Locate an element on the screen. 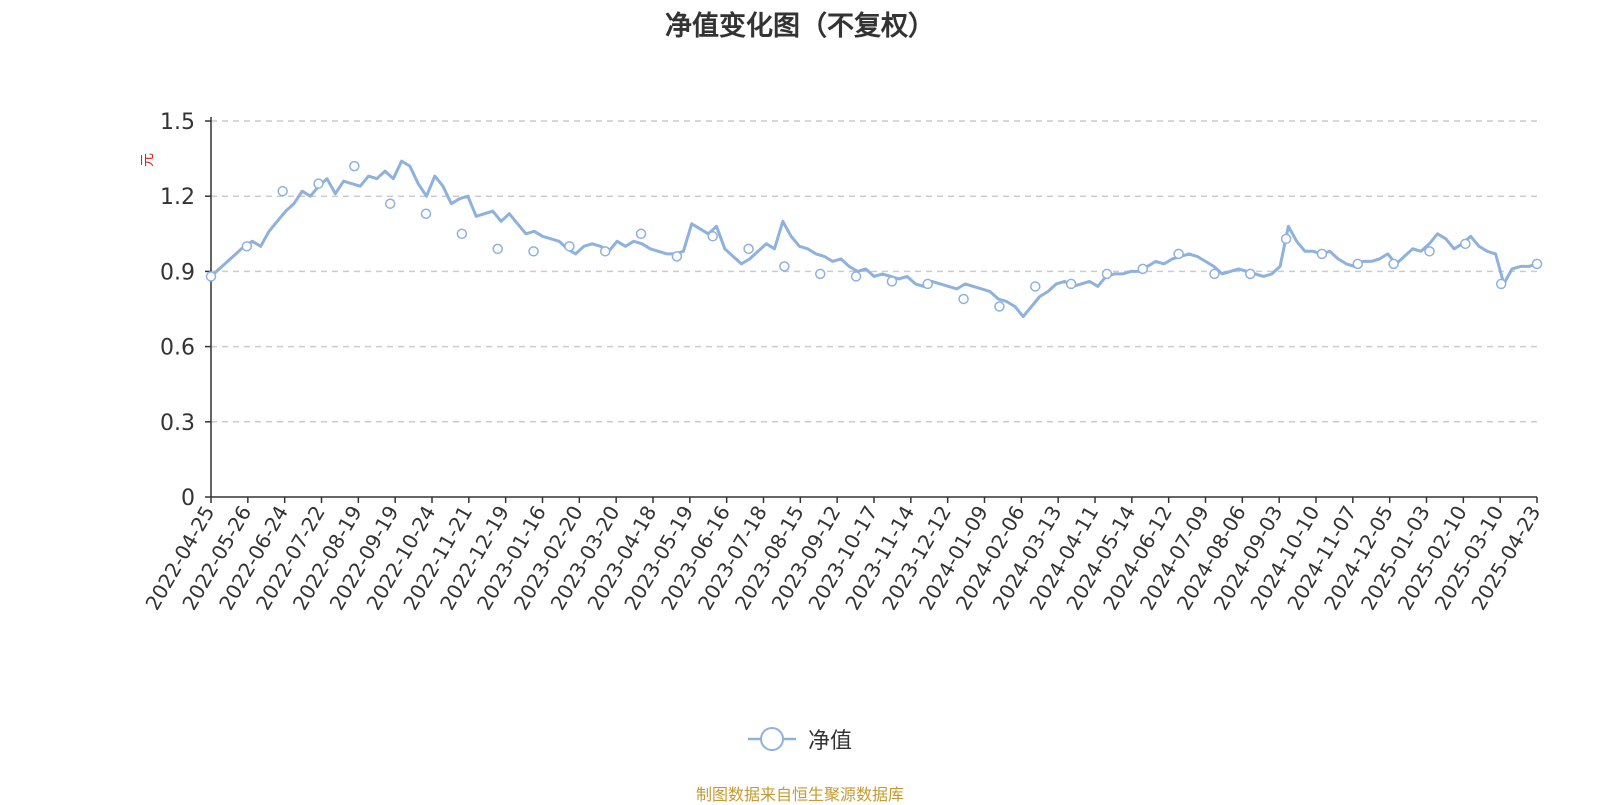 This screenshot has width=1600, height=805. y-tick-label: 0 is located at coordinates (188, 498).